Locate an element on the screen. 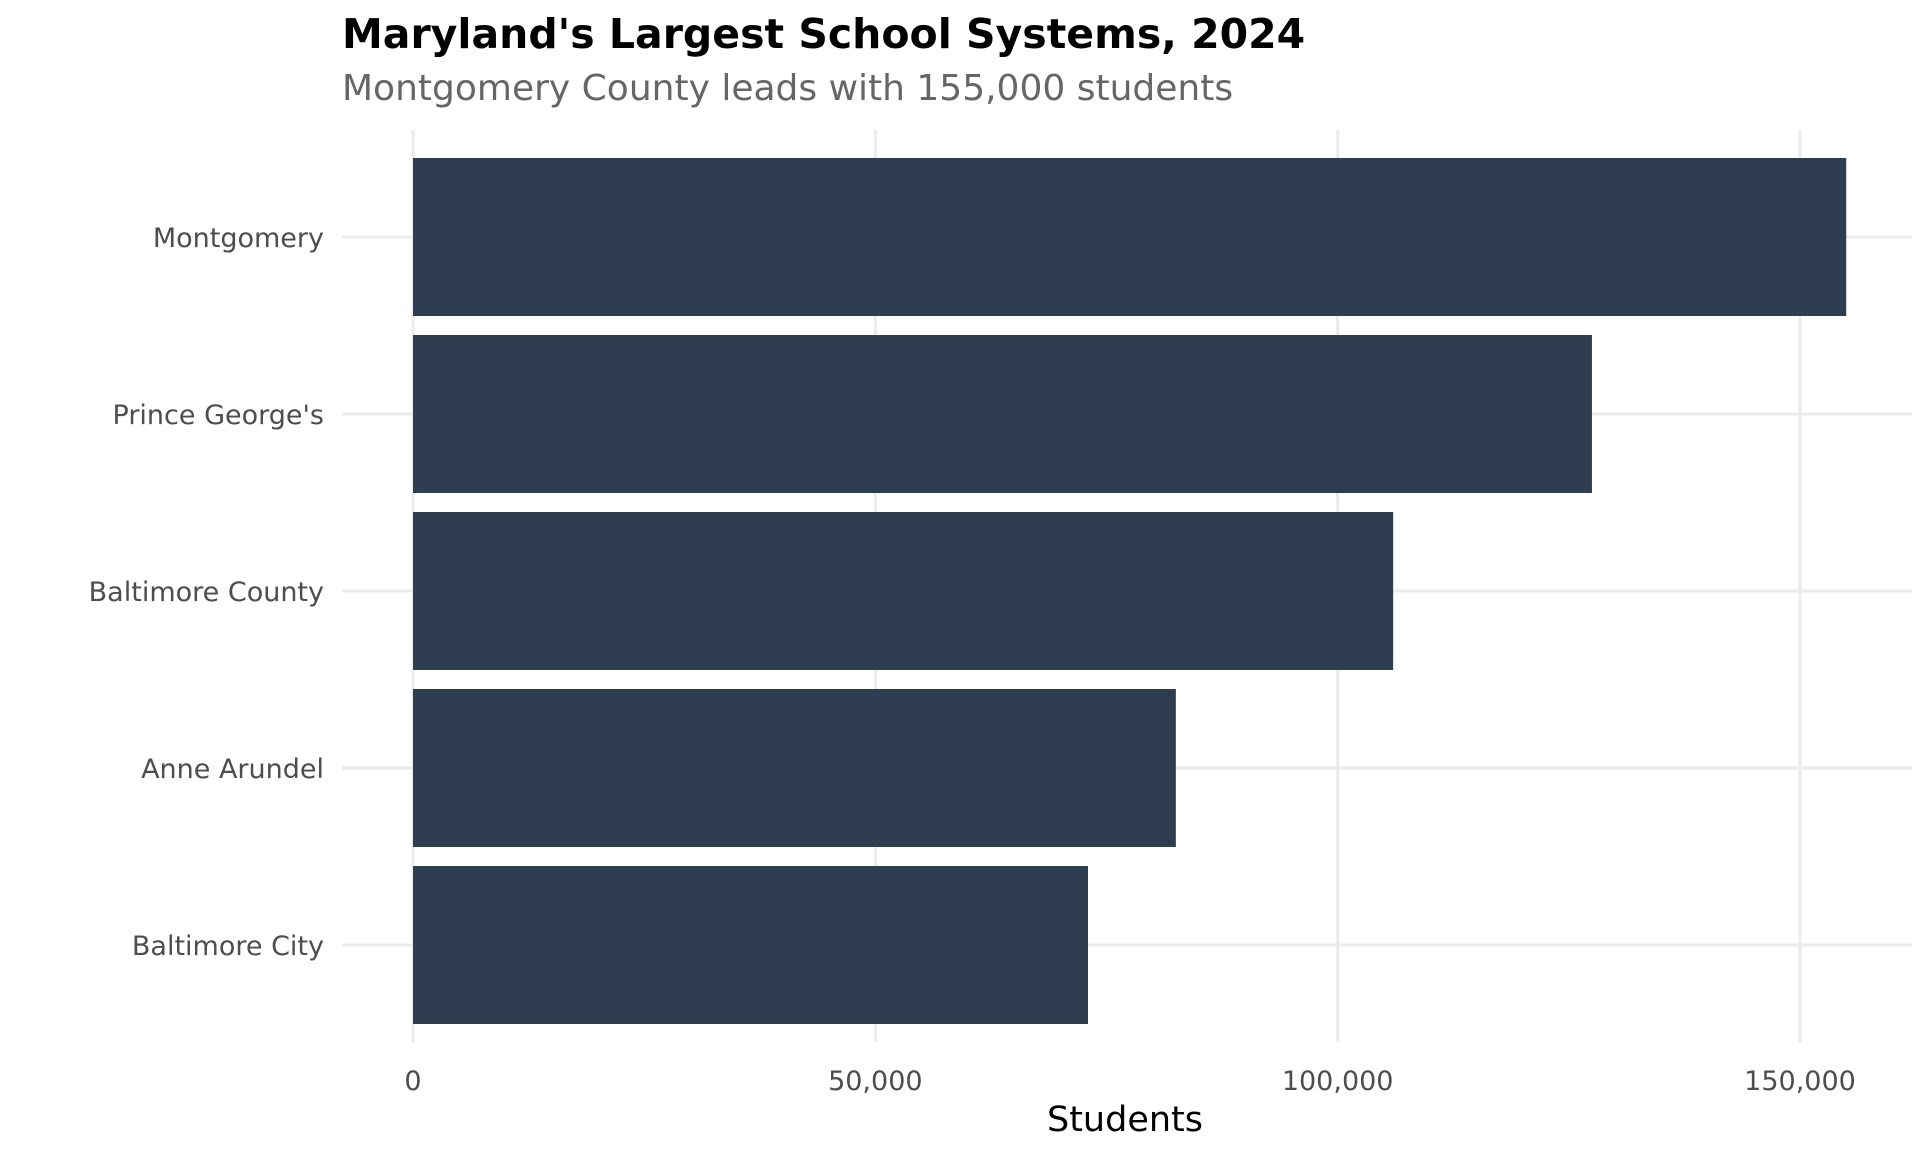 This screenshot has height=1152, width=1920. y-tick-label: Montgomery is located at coordinates (238, 238).